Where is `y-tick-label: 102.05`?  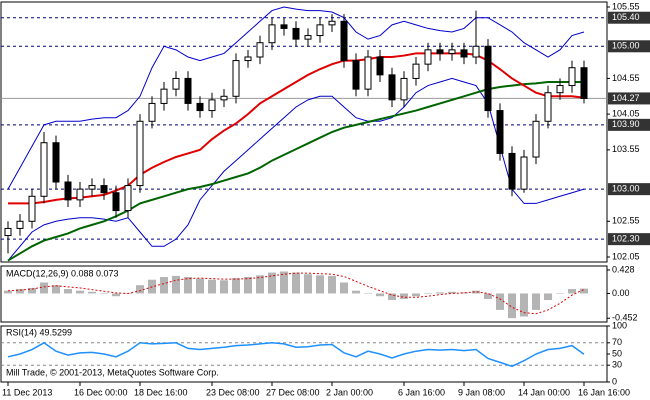
y-tick-label: 102.05 is located at coordinates (626, 256).